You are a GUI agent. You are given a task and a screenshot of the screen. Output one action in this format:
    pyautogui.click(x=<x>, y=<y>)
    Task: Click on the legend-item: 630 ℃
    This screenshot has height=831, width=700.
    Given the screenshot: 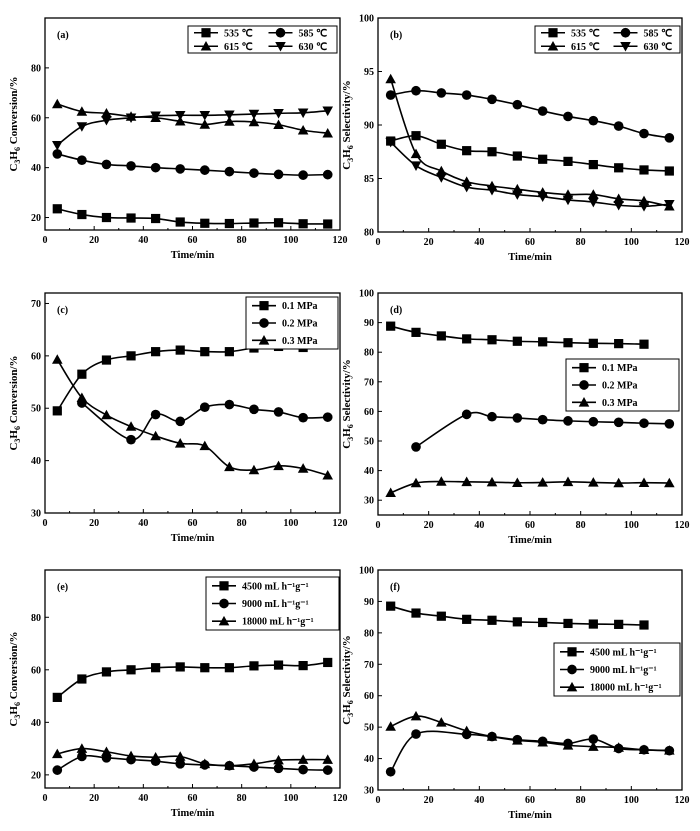 What is the action you would take?
    pyautogui.click(x=642, y=47)
    